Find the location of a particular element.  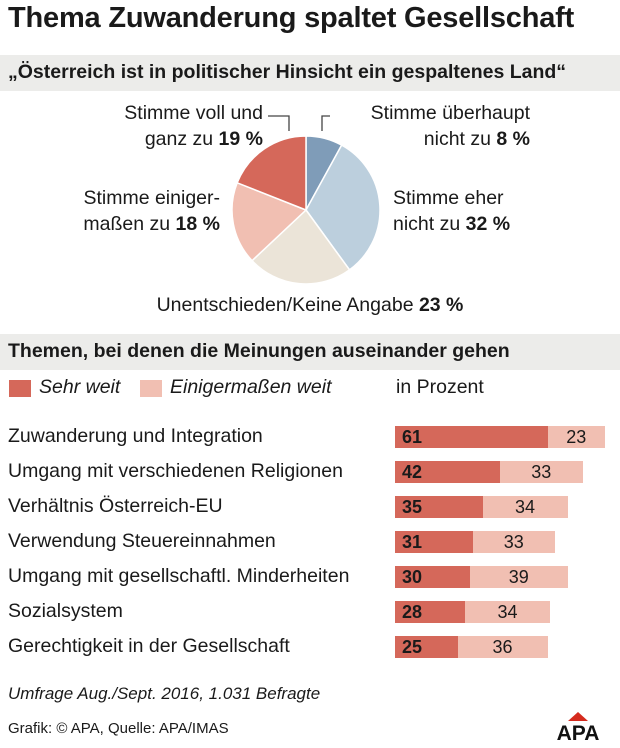

category-label: Verwendung Steuereinnahmen is located at coordinates (142, 541).